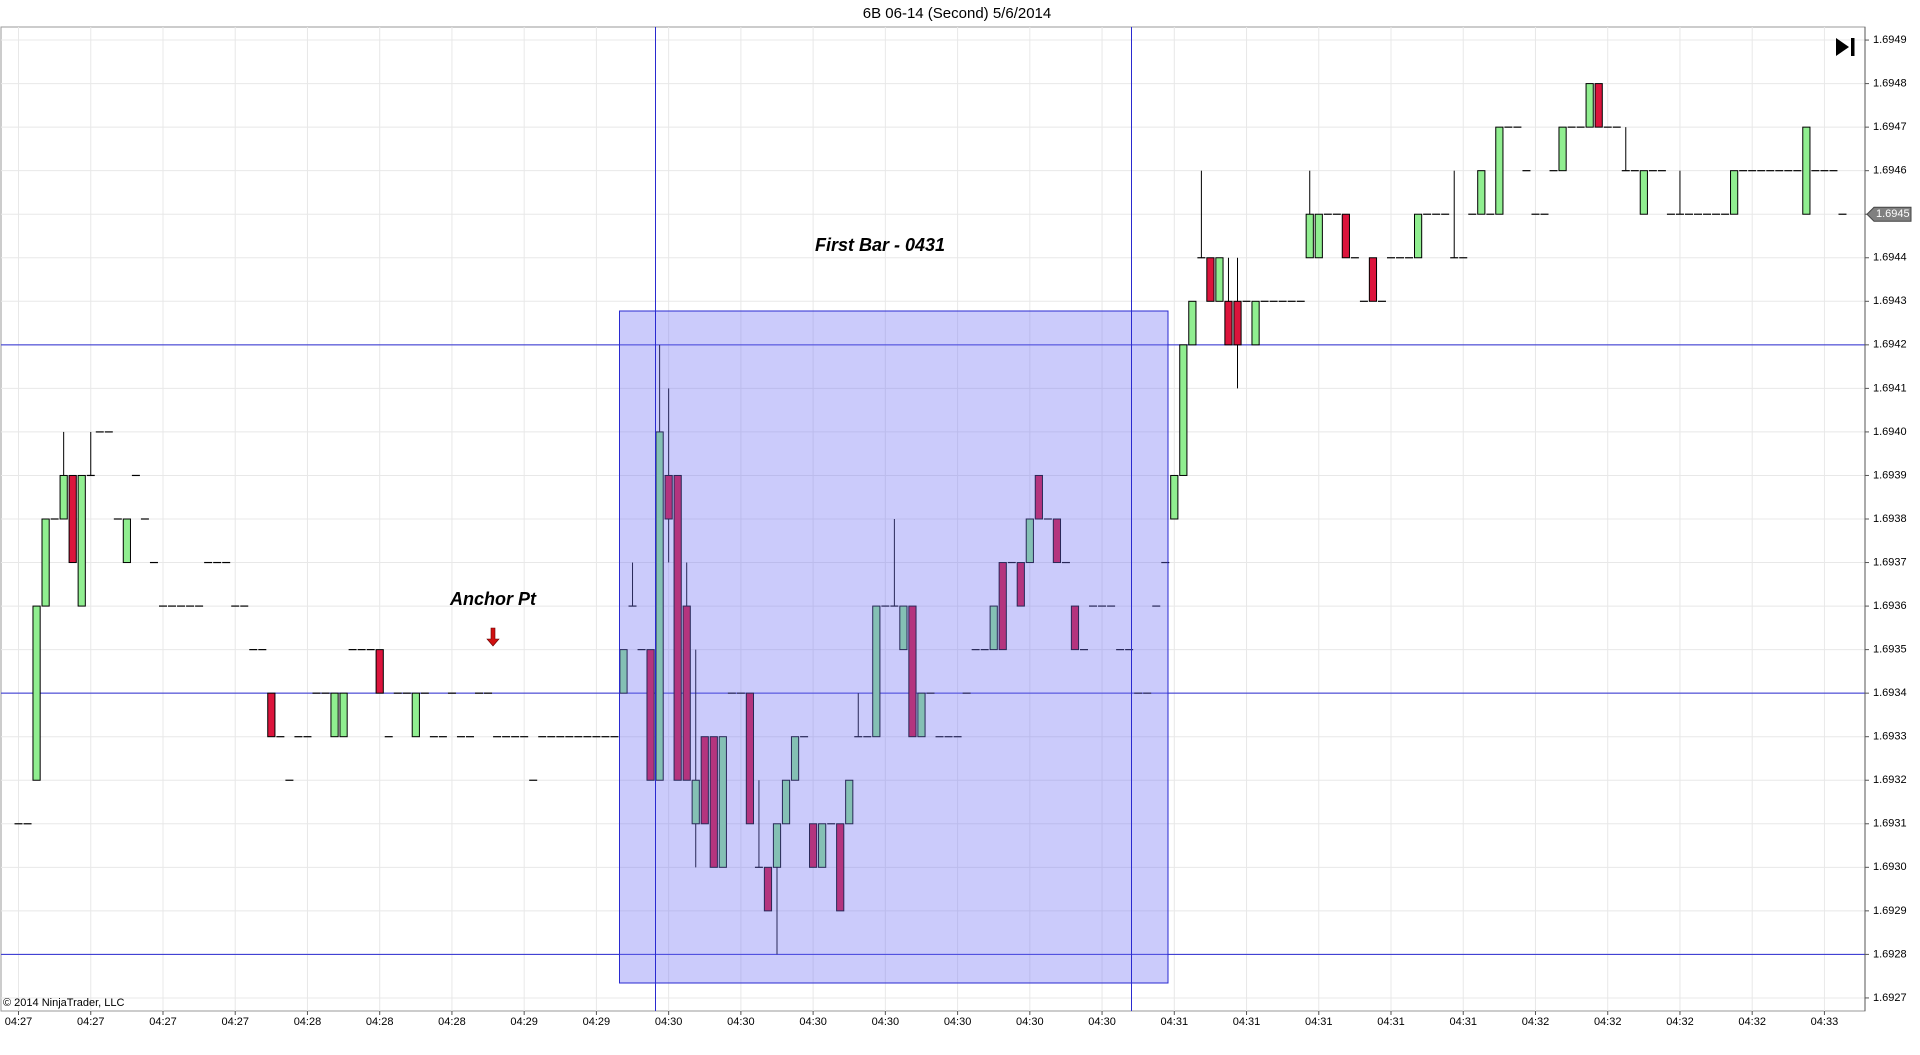 Image resolution: width=1920 pixels, height=1055 pixels. I want to click on anchor-arrow, so click(493, 637).